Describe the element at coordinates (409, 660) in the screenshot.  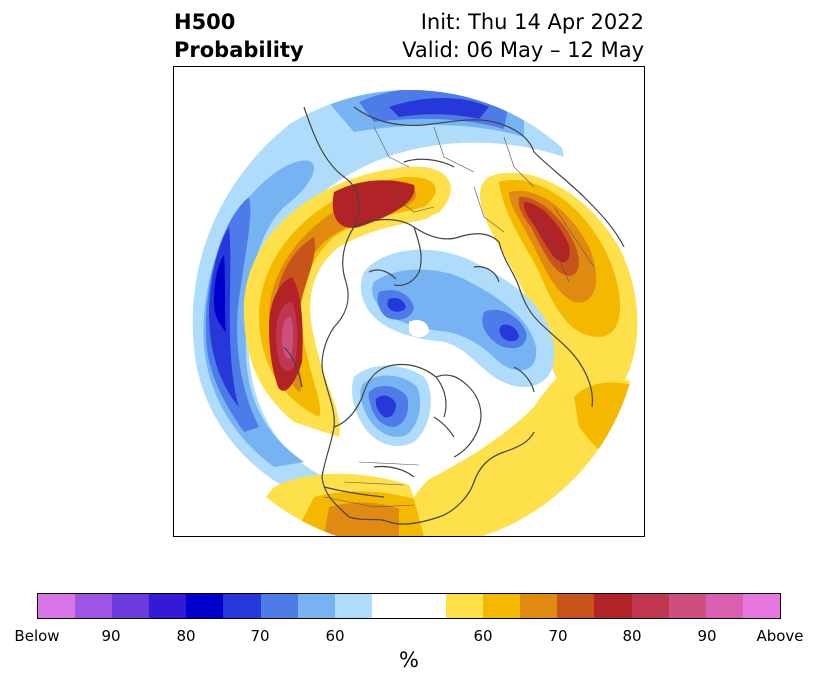
I see `colorbar-unit-label: %` at that location.